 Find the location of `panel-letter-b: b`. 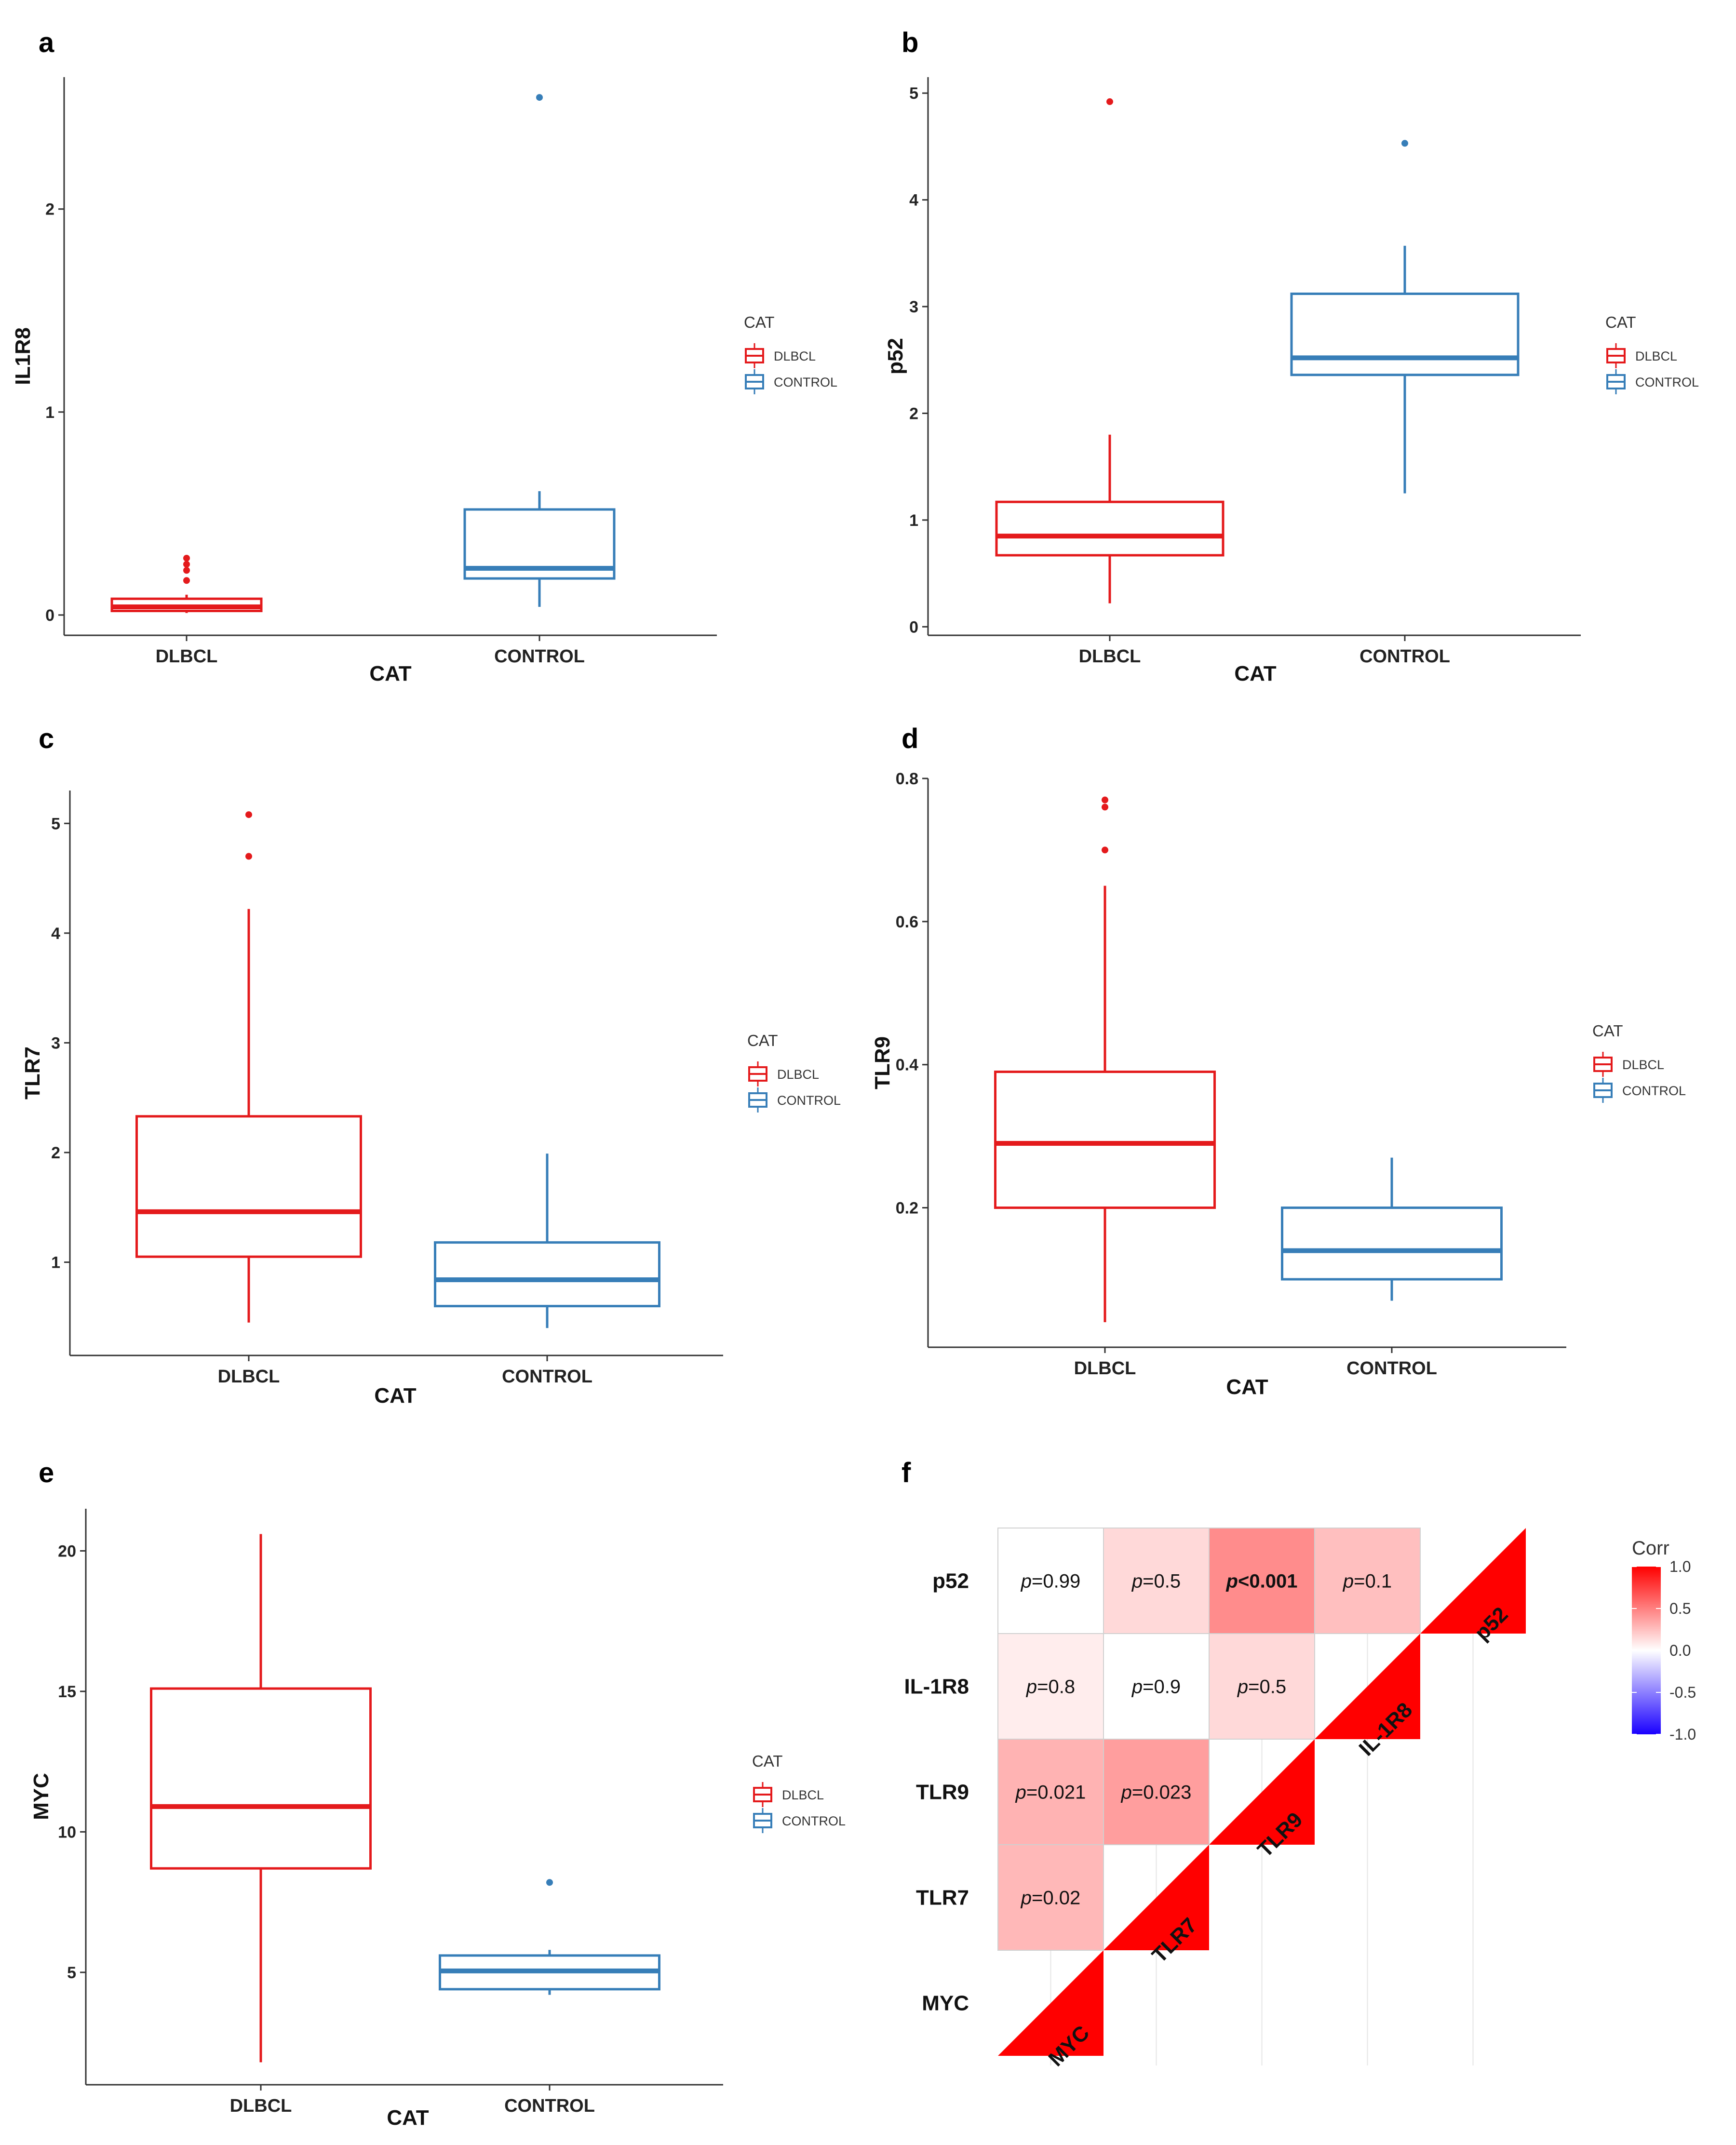

panel-letter-b: b is located at coordinates (910, 43).